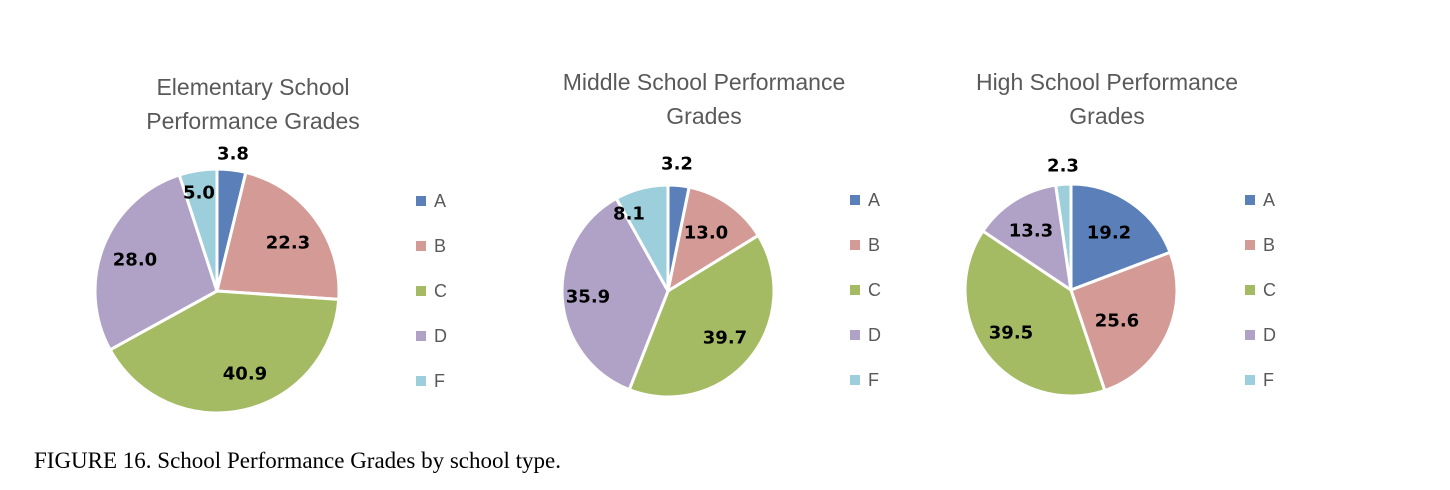 This screenshot has width=1450, height=490. What do you see at coordinates (245, 374) in the screenshot?
I see `slice-label-c: 40.9` at bounding box center [245, 374].